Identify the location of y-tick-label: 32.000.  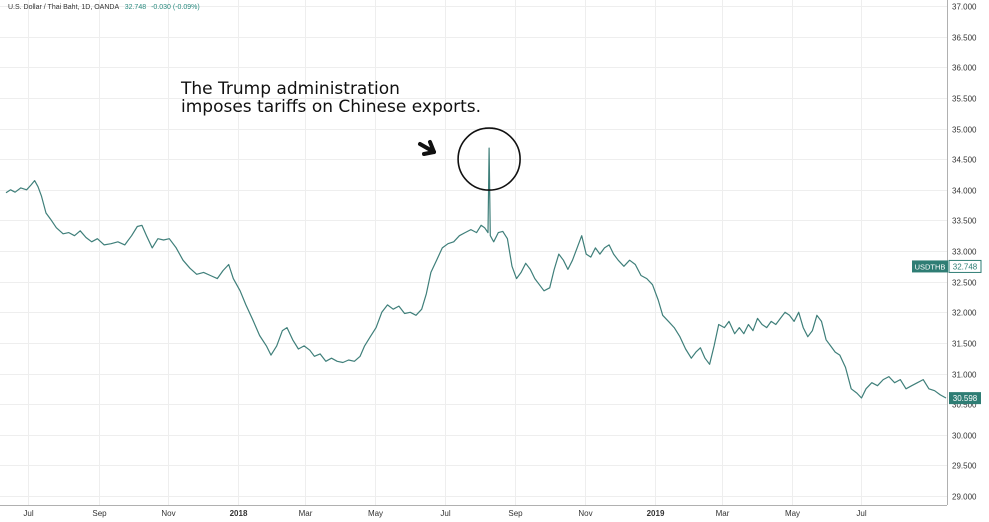
(964, 313).